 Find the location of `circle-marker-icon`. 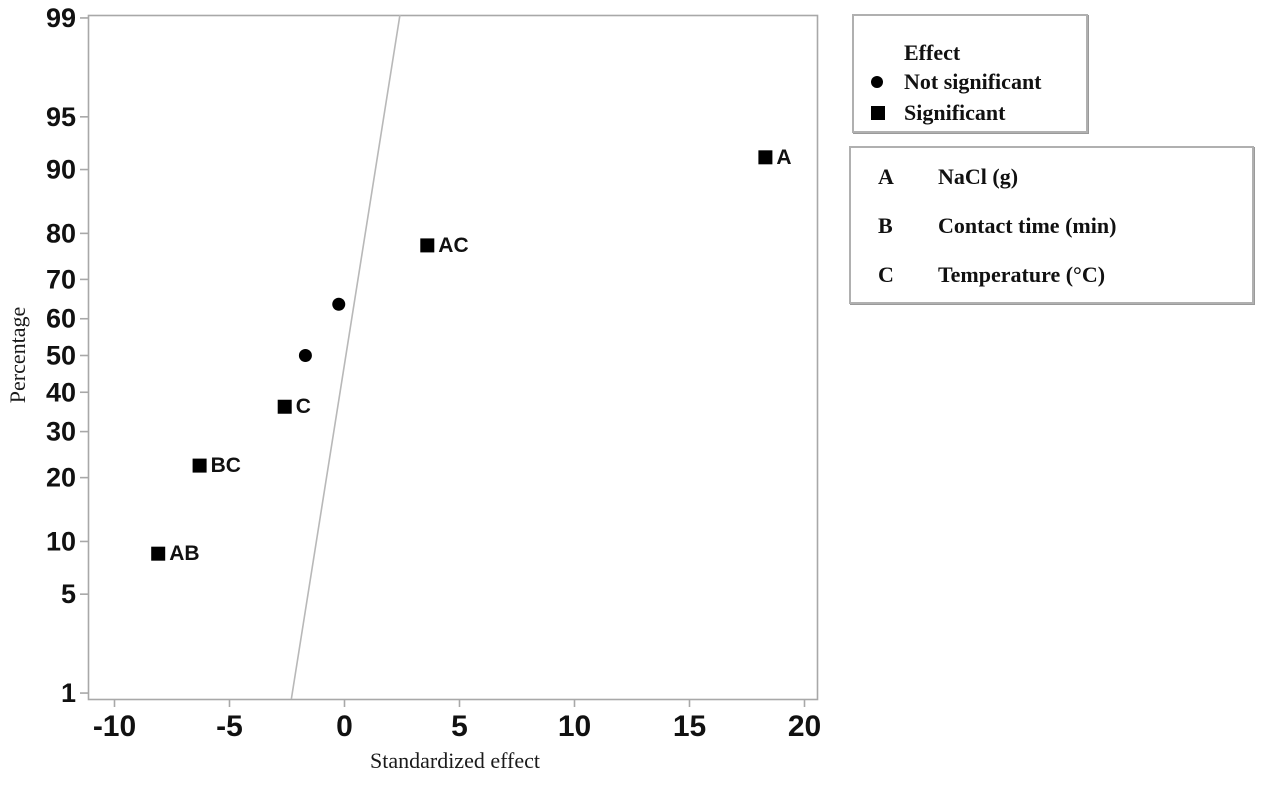

circle-marker-icon is located at coordinates (877, 81).